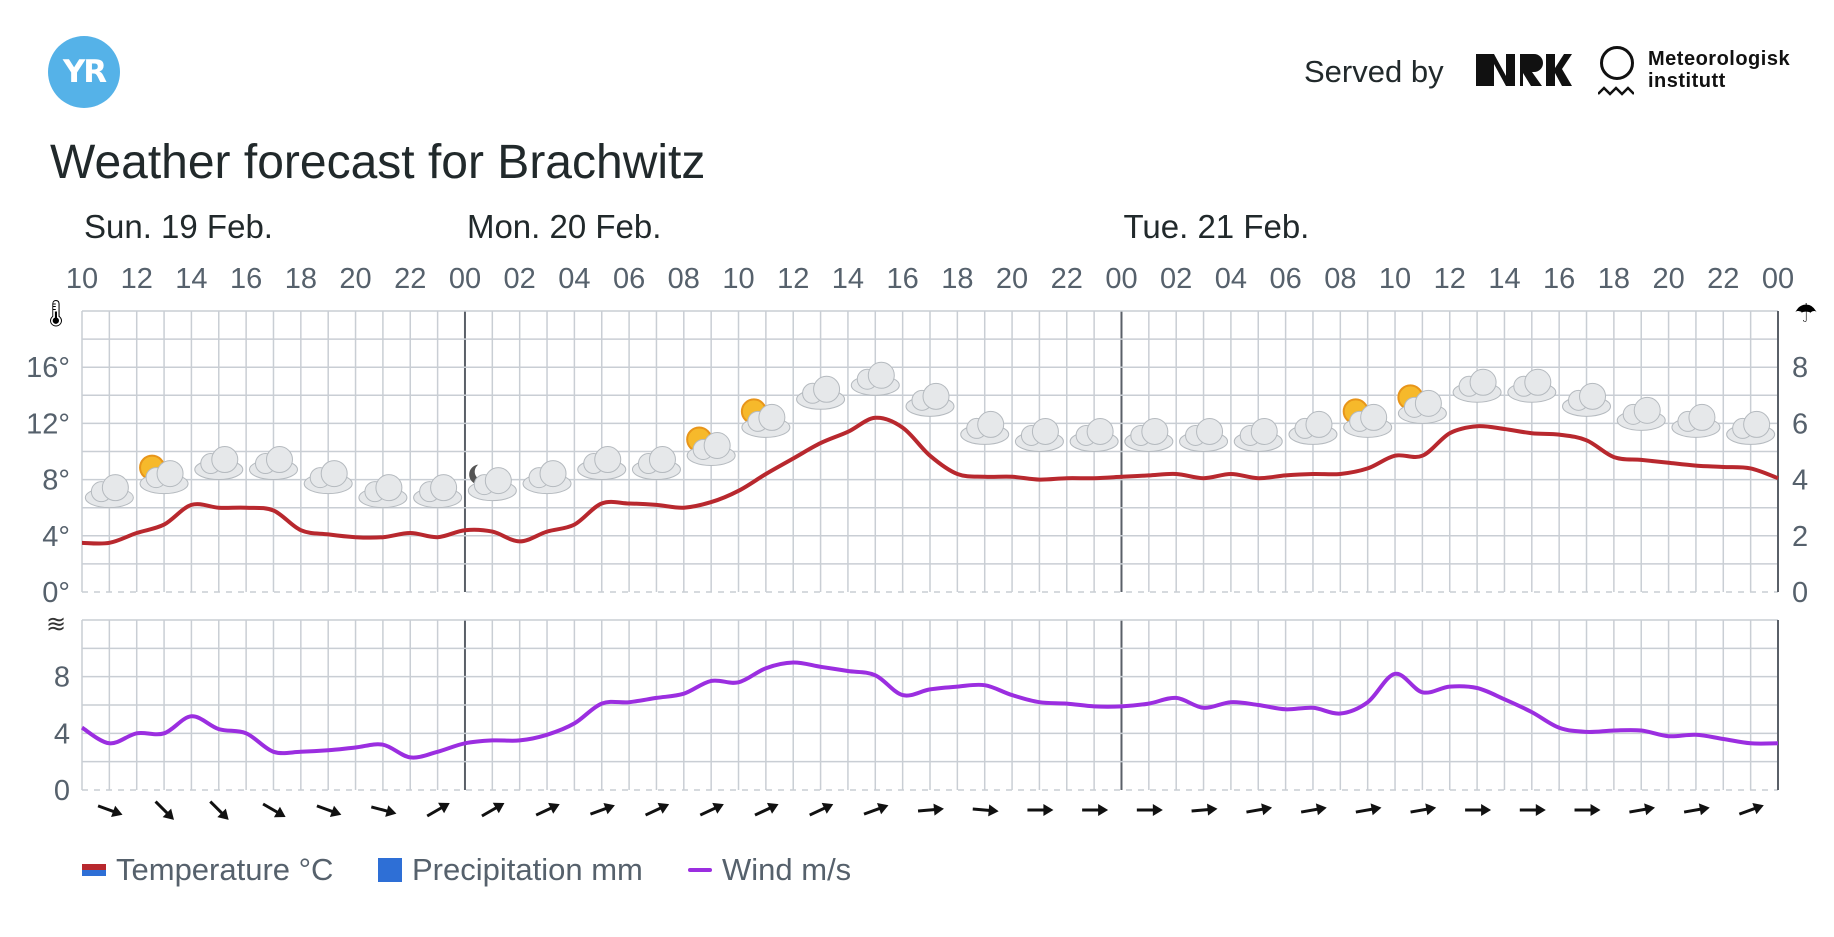  I want to click on thermometer-icon: 🌡, so click(55, 313).